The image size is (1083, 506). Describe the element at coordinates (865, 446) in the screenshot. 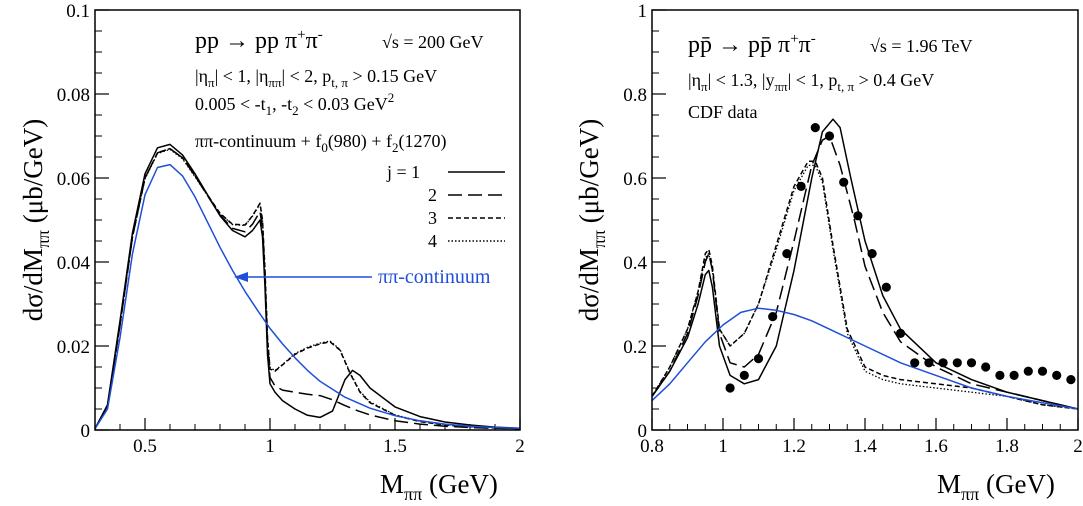

I see `x-tick-label: 1.4` at that location.